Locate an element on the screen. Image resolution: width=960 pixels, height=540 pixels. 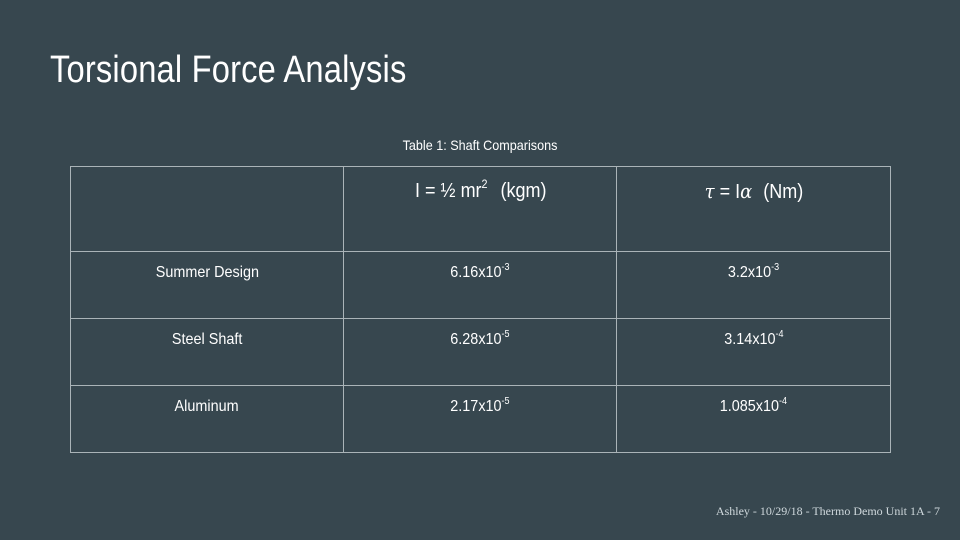
inertia-exponent: -3 is located at coordinates (505, 267).